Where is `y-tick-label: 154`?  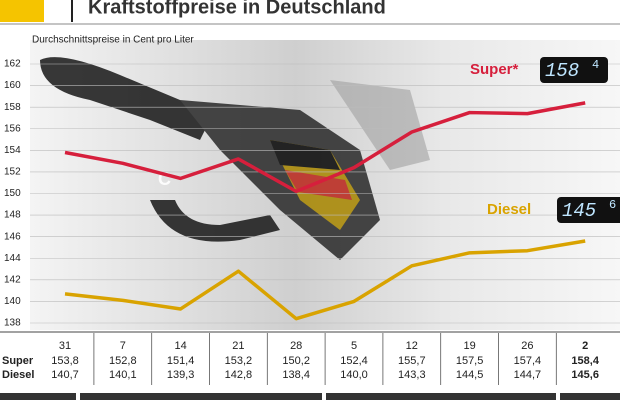 y-tick-label: 154 is located at coordinates (12, 150).